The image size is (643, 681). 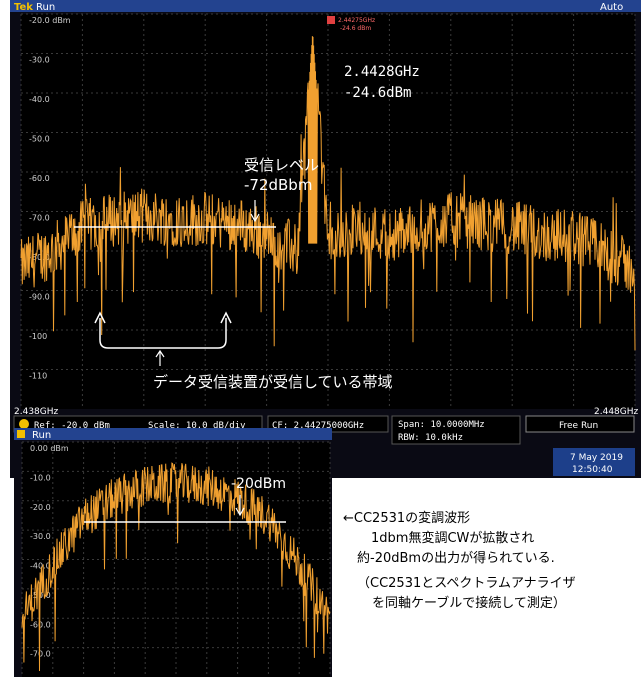 I want to click on y-tick-label: -20.0 dBm, so click(x=50, y=20).